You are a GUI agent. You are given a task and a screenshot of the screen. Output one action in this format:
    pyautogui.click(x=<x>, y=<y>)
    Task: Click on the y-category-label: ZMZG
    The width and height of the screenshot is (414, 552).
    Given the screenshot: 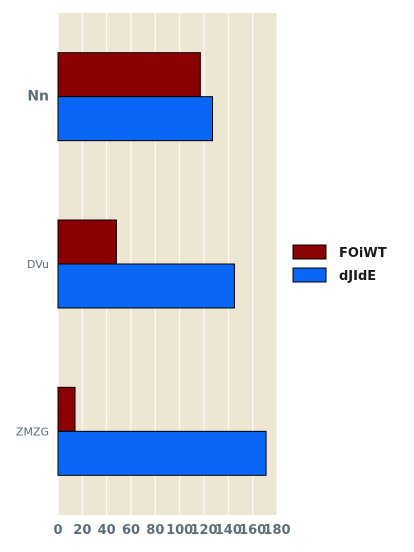 What is the action you would take?
    pyautogui.click(x=32, y=431)
    